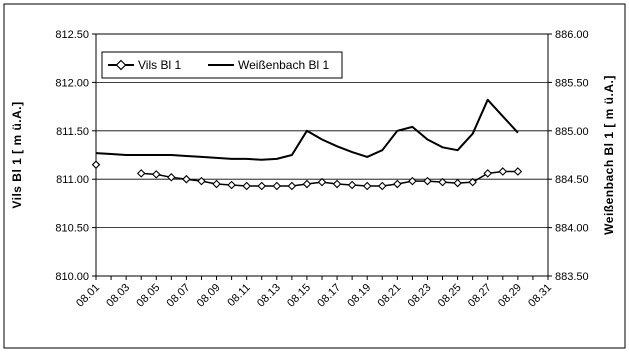  What do you see at coordinates (572, 277) in the screenshot?
I see `y-right-tick-label: 883.50` at bounding box center [572, 277].